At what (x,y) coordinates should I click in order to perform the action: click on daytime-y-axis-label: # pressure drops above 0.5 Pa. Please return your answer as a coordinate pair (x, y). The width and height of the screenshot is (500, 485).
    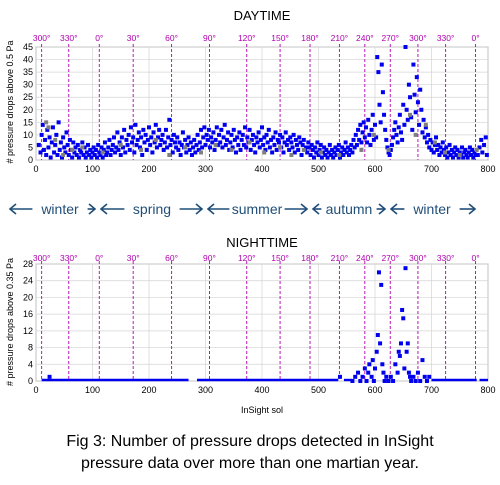
    Looking at the image, I should click on (10, 101).